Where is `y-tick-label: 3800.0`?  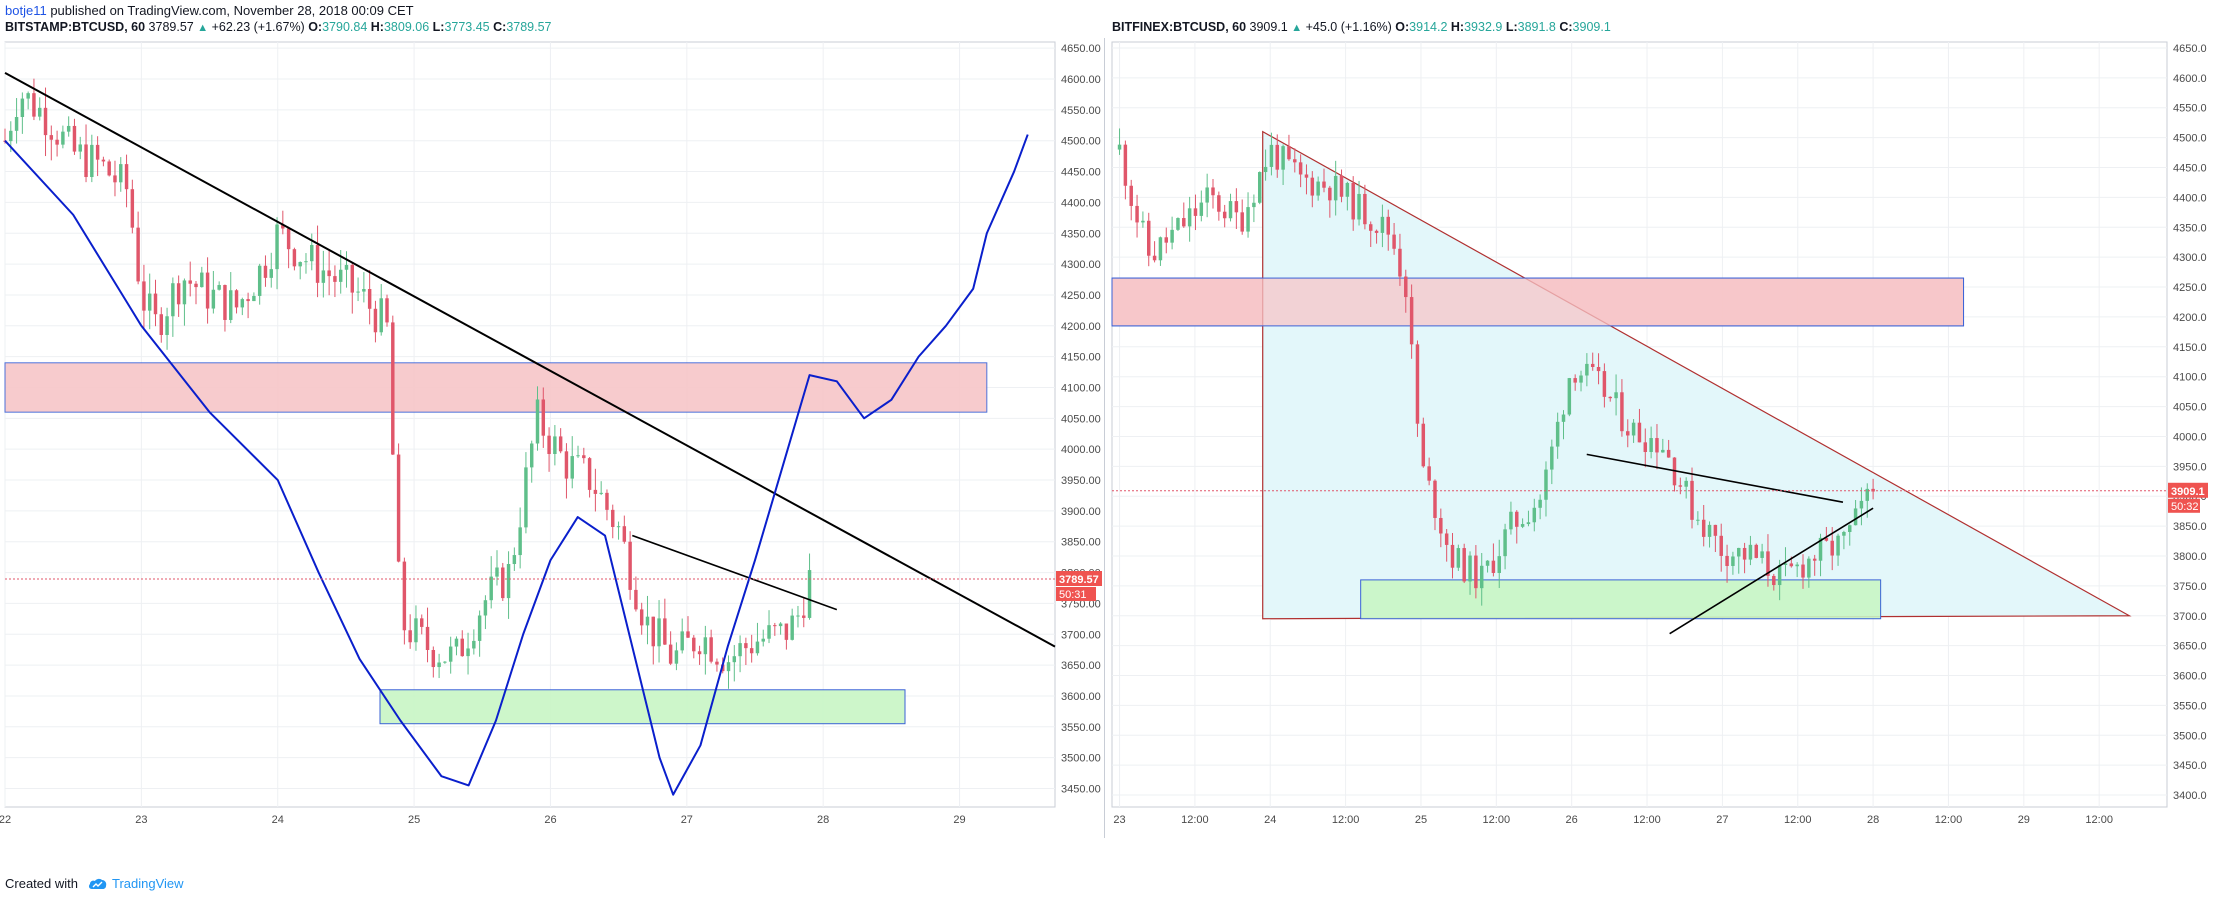
y-tick-label: 3800.0 is located at coordinates (2190, 557).